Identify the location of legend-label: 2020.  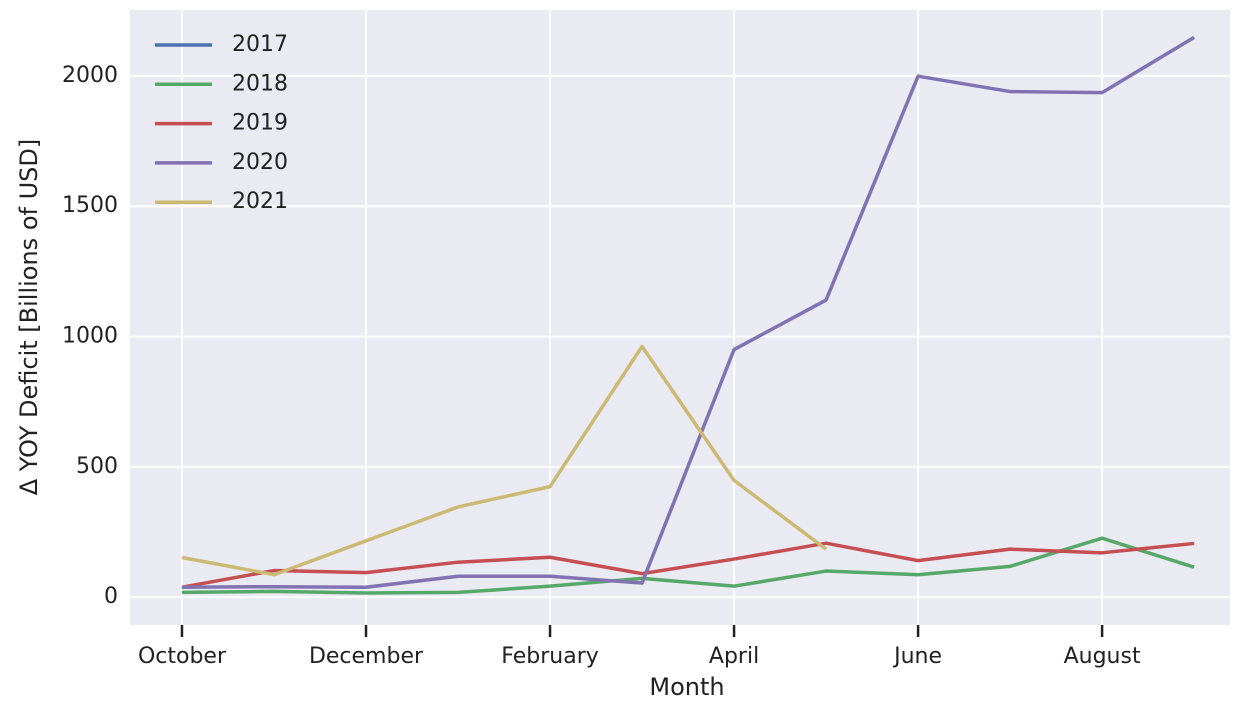
(260, 162).